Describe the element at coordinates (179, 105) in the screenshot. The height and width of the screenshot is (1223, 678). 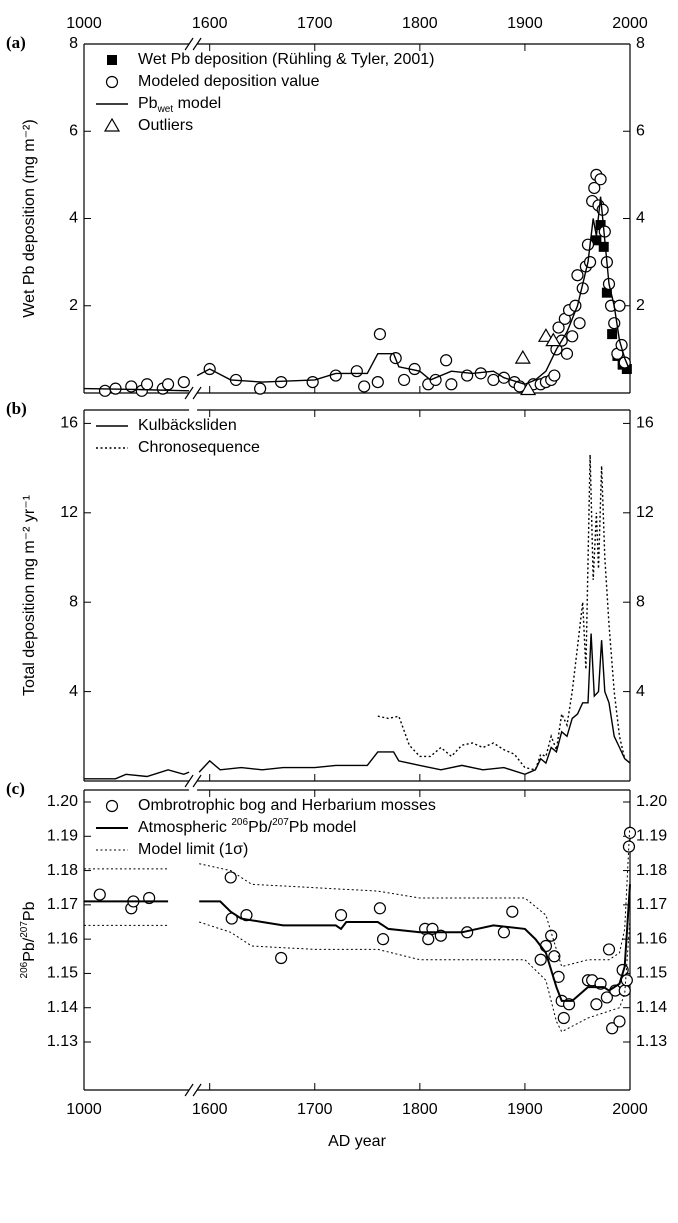
I see `legend-label: Pbwet model` at that location.